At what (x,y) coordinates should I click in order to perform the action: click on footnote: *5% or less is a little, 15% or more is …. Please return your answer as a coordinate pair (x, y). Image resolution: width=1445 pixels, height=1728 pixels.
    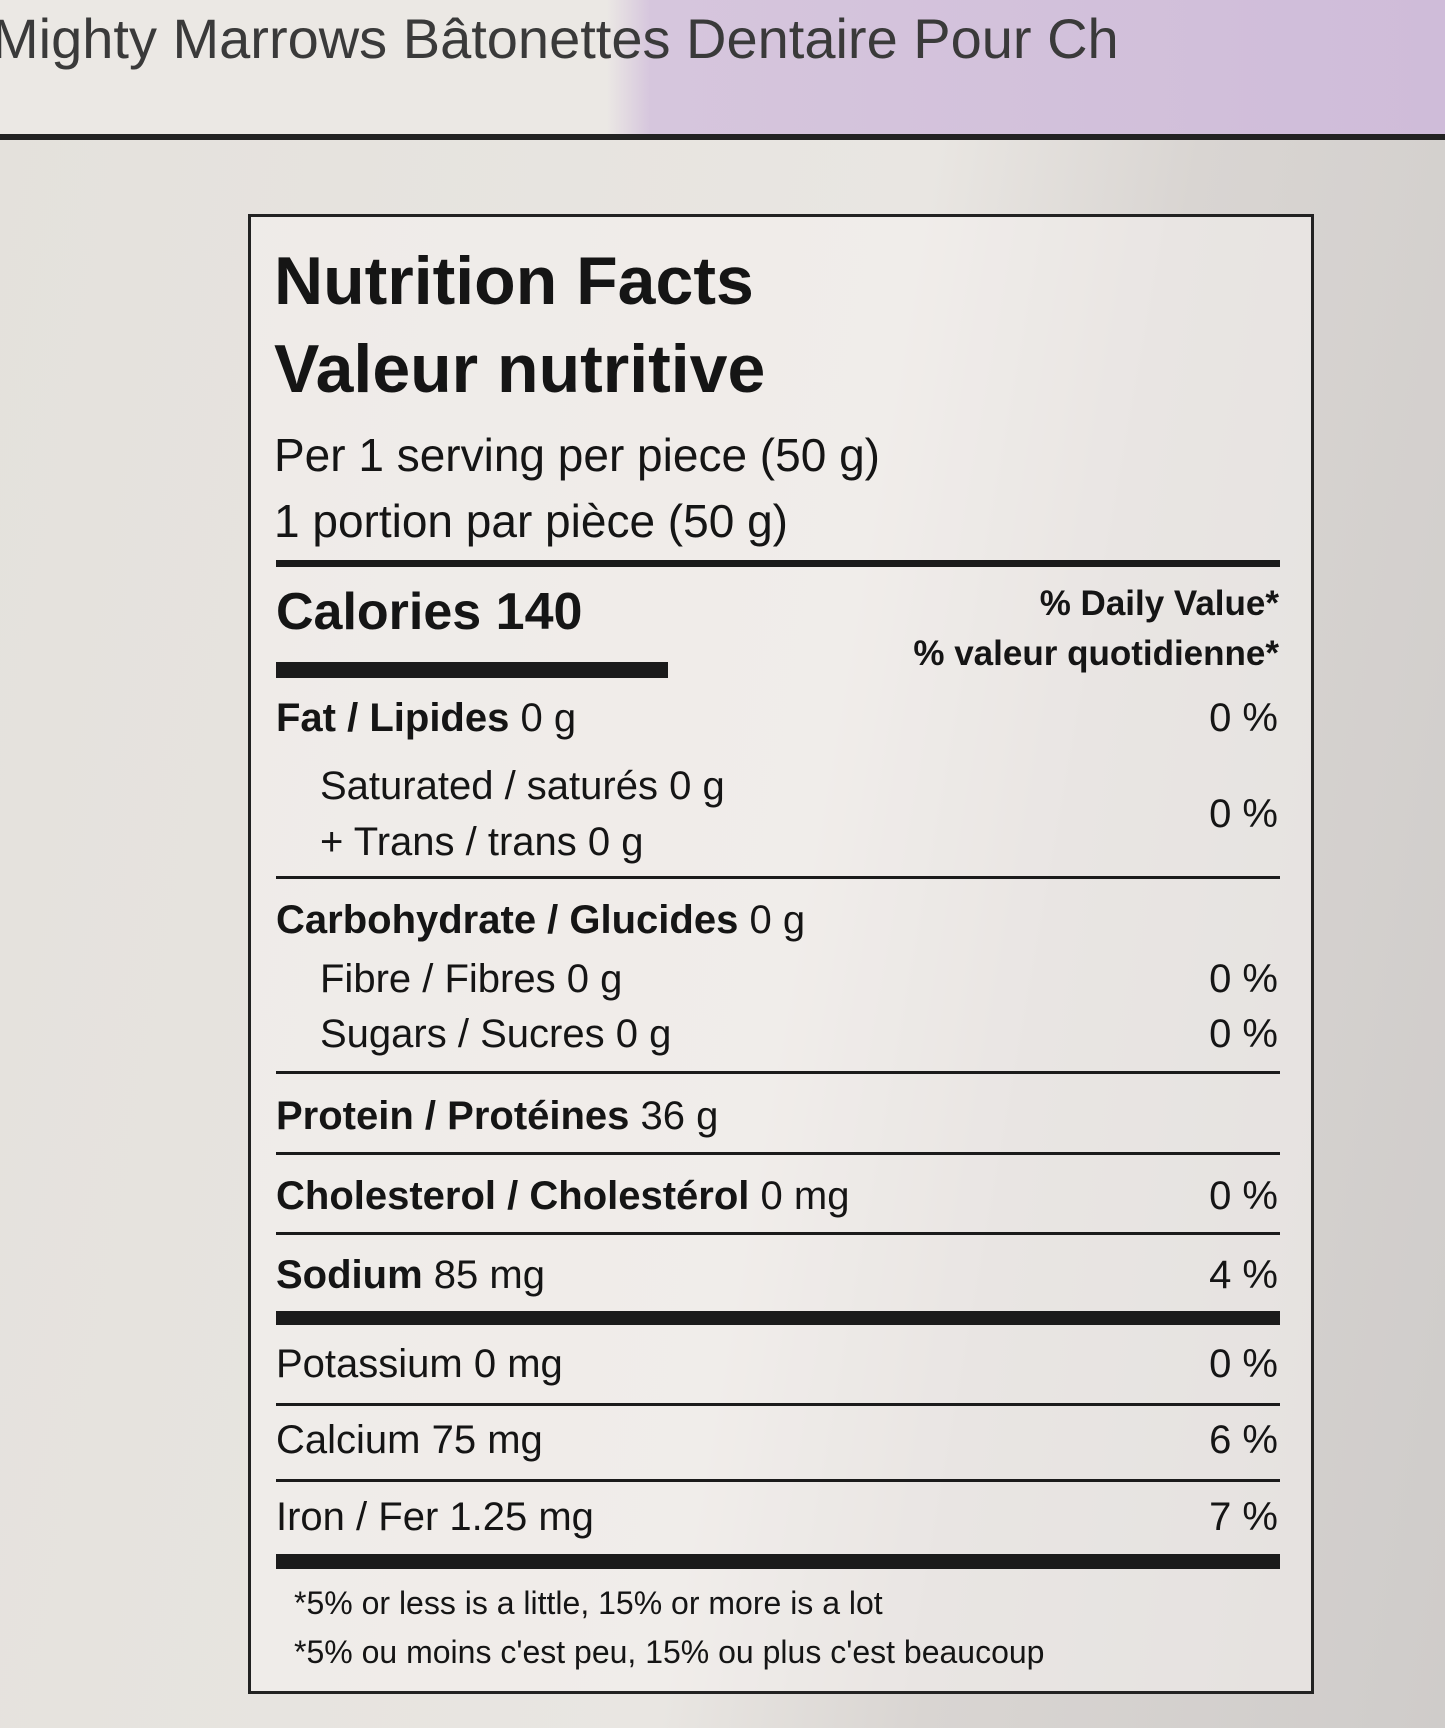
    Looking at the image, I should click on (588, 1603).